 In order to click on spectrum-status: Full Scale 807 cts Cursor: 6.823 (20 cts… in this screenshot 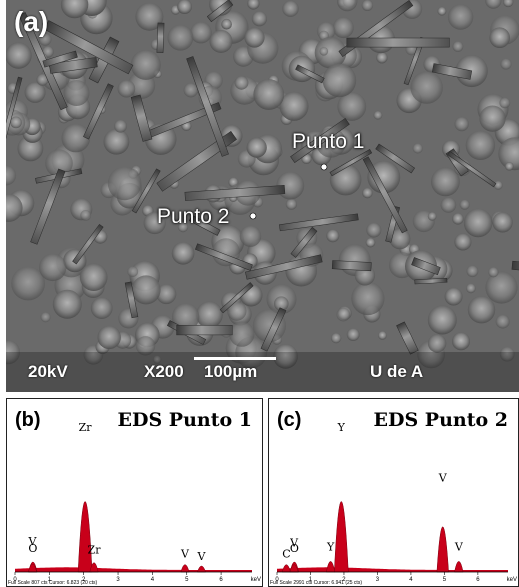, I will do `click(53, 583)`.